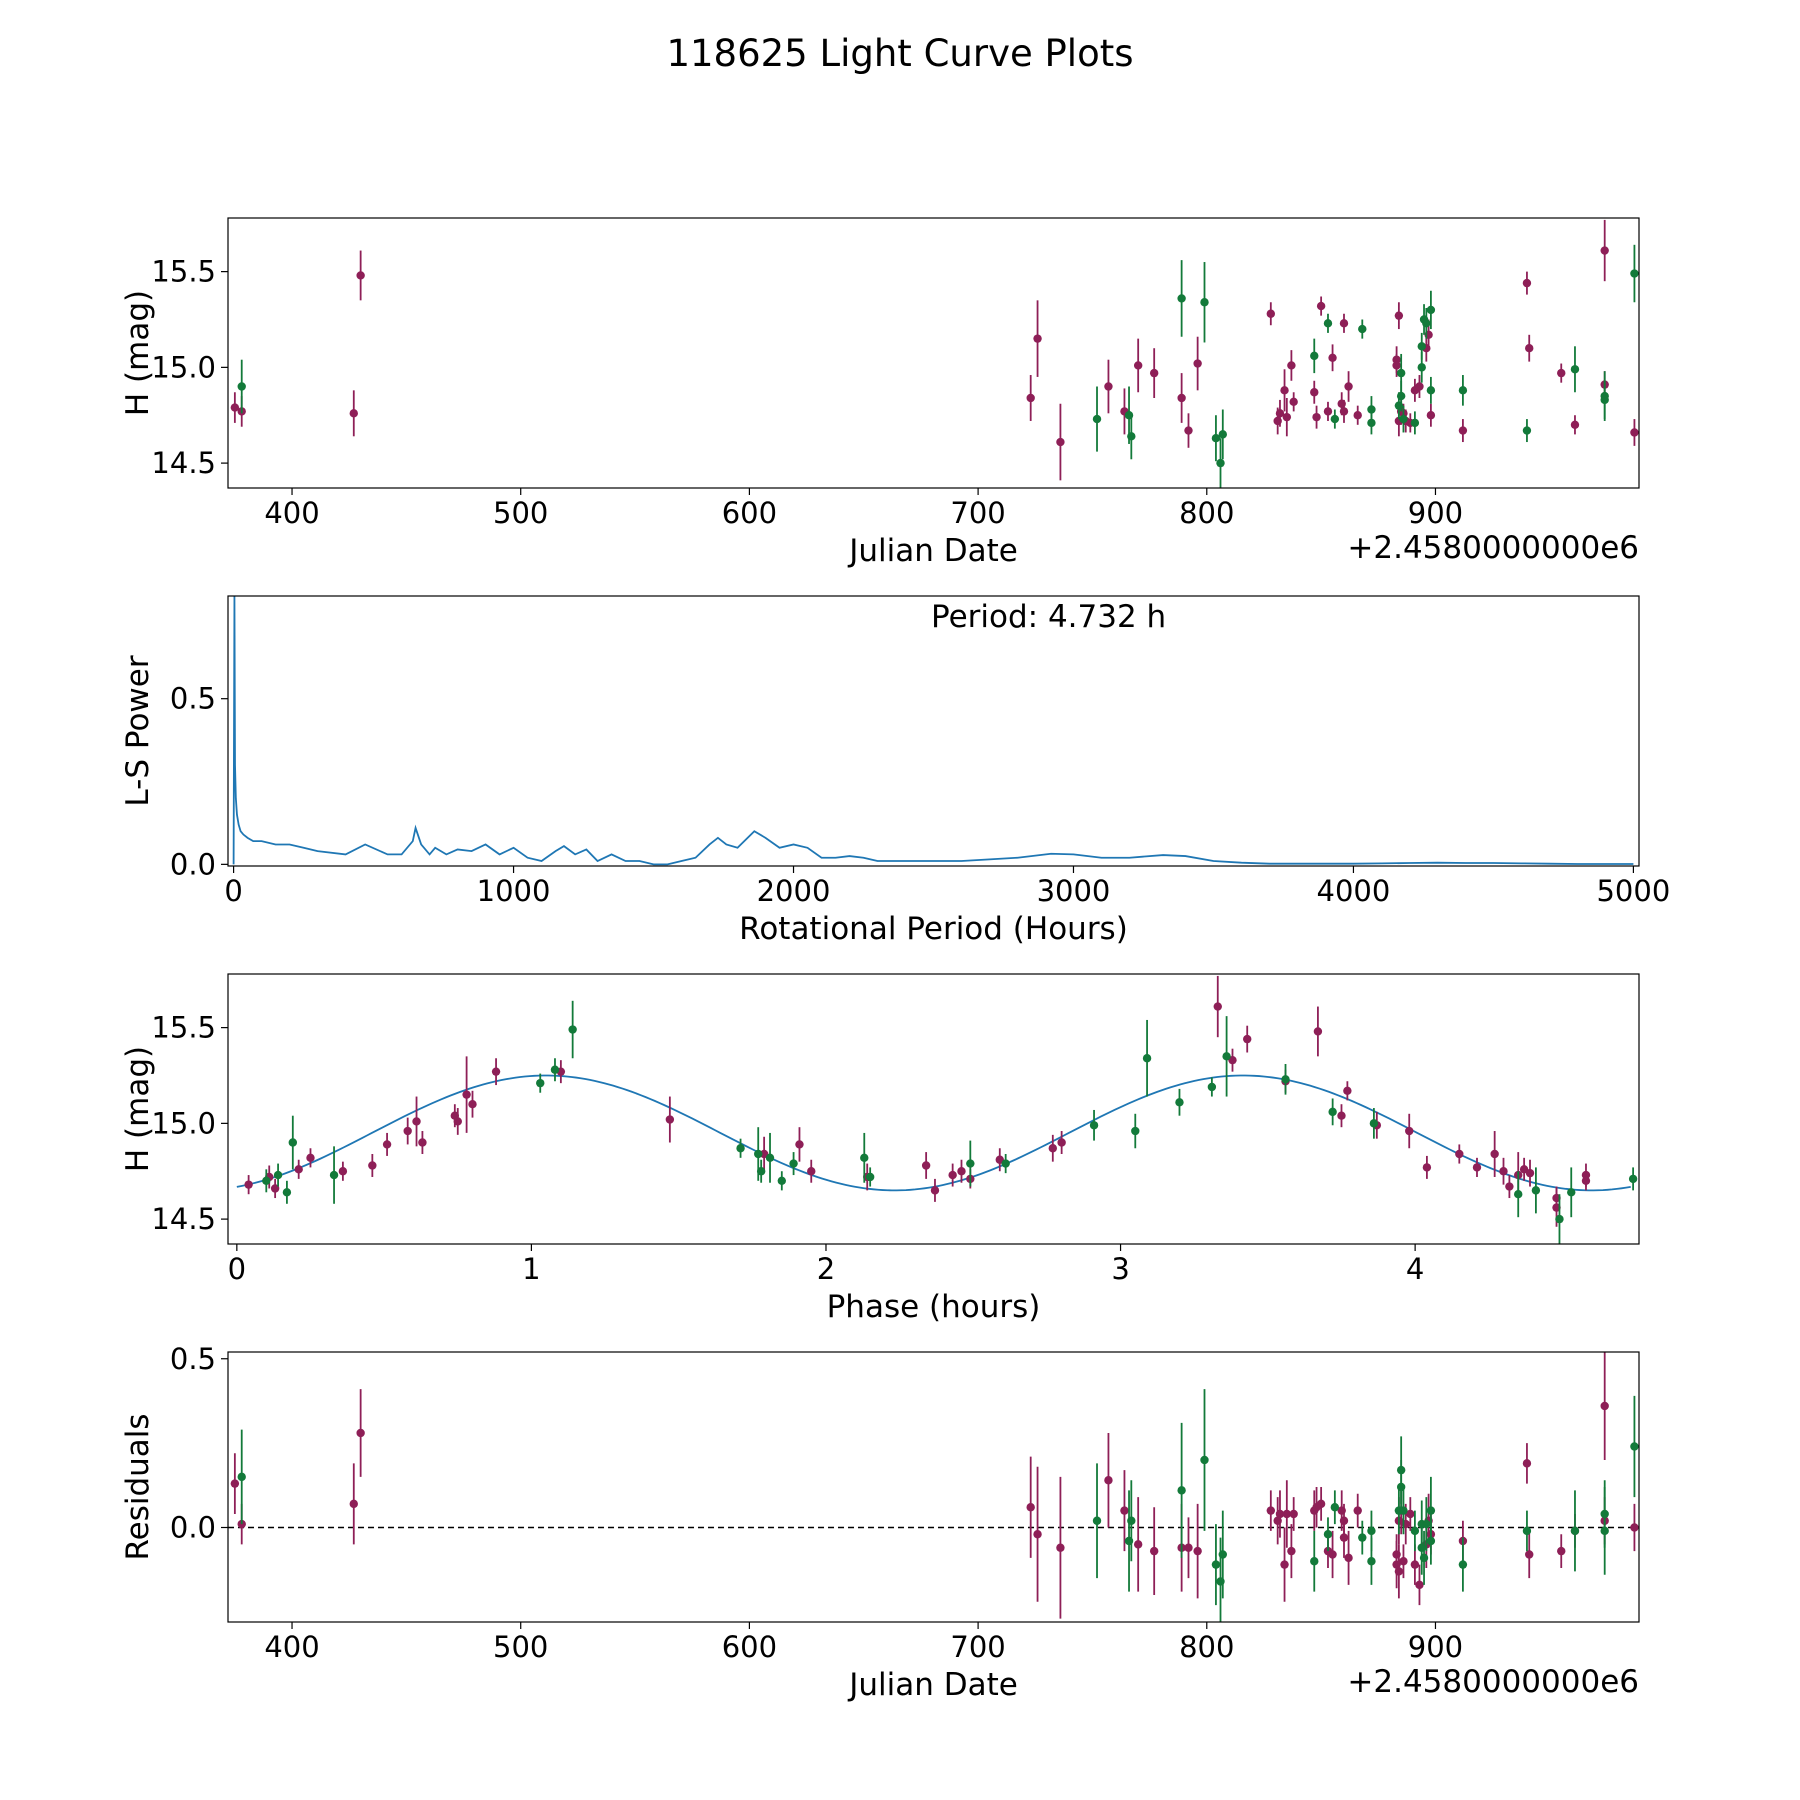 This screenshot has width=1800, height=1800. What do you see at coordinates (899, 53) in the screenshot?
I see `figure-title: 118625 Light Curve Plots` at bounding box center [899, 53].